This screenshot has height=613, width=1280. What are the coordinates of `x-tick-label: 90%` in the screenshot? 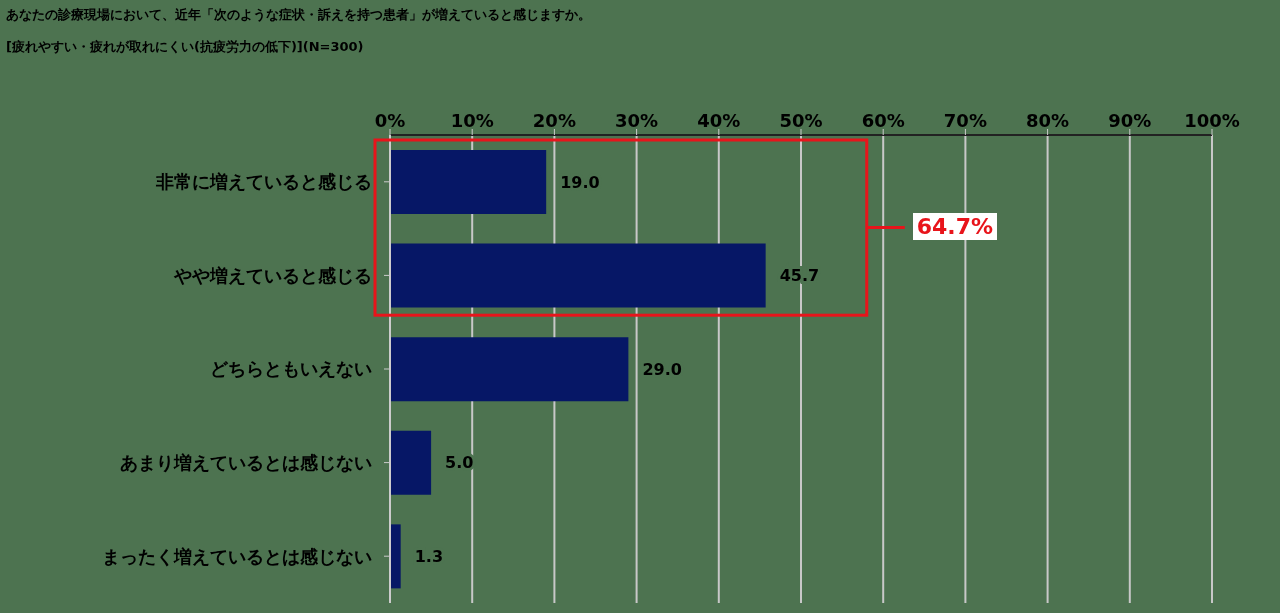 It's located at (1130, 120).